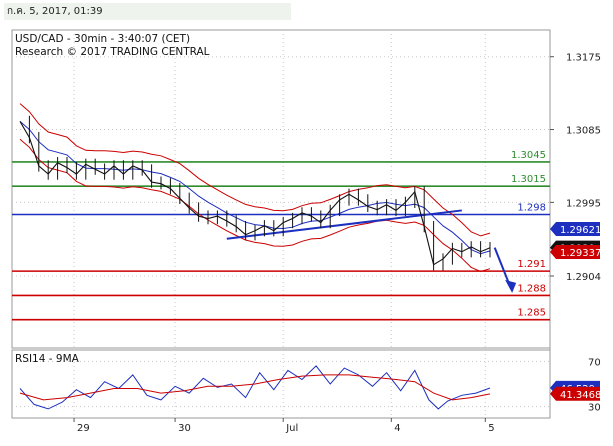  What do you see at coordinates (580, 395) in the screenshot?
I see `rsi-ma-tag: 41.3468` at bounding box center [580, 395].